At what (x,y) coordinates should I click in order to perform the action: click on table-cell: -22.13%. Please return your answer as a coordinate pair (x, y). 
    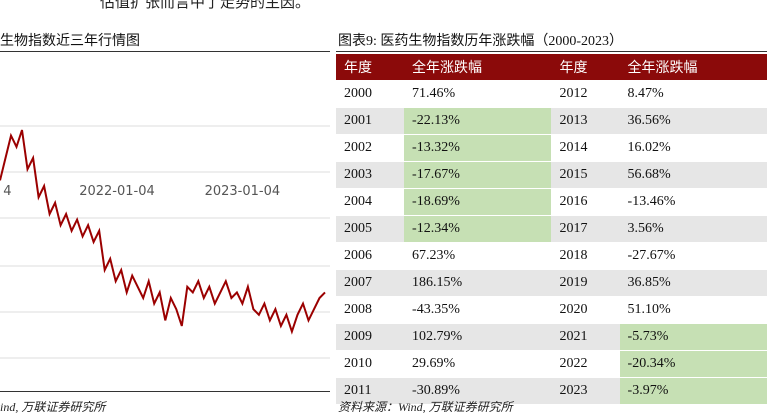
    Looking at the image, I should click on (478, 121).